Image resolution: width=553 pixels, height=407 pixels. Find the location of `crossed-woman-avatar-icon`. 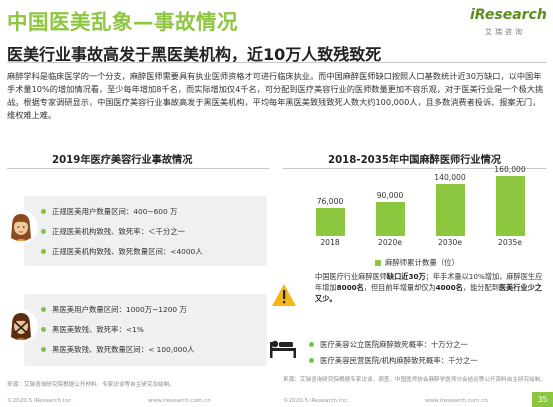

crossed-woman-avatar-icon is located at coordinates (21, 326).